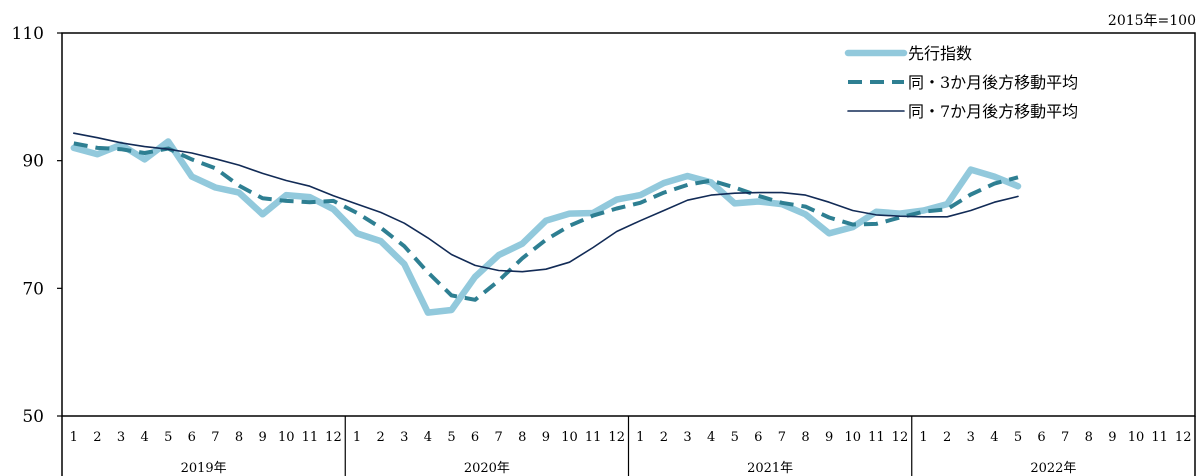 The width and height of the screenshot is (1198, 476). What do you see at coordinates (33, 162) in the screenshot?
I see `y-tick-label: 90` at bounding box center [33, 162].